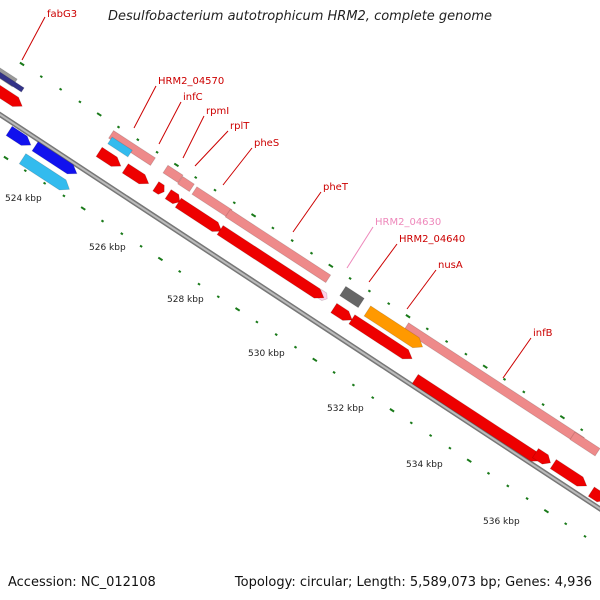 Image resolution: width=600 pixels, height=600 pixels. What do you see at coordinates (270, 261) in the screenshot?
I see `cds-red-6-shape` at bounding box center [270, 261].